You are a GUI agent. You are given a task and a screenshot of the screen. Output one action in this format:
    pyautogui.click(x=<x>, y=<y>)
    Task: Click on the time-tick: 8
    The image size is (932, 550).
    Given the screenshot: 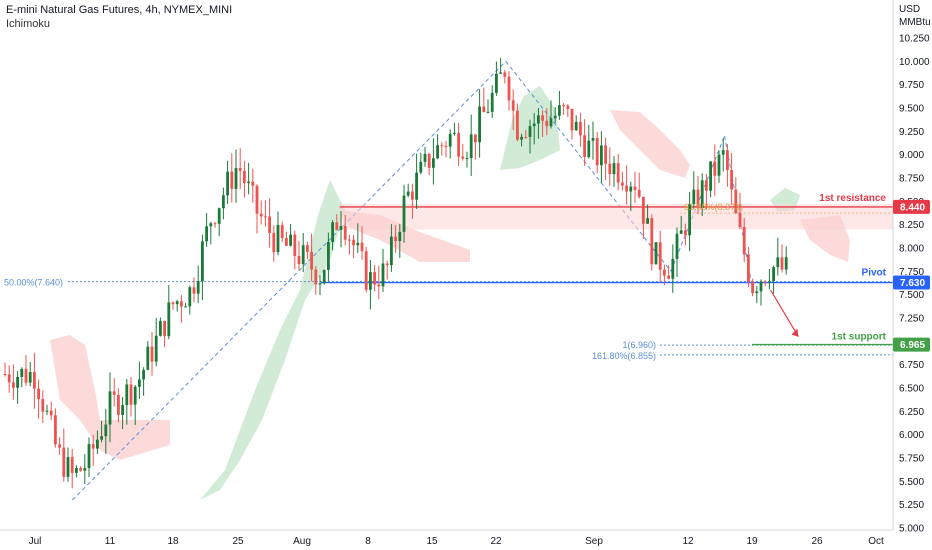 What is the action you would take?
    pyautogui.click(x=368, y=541)
    